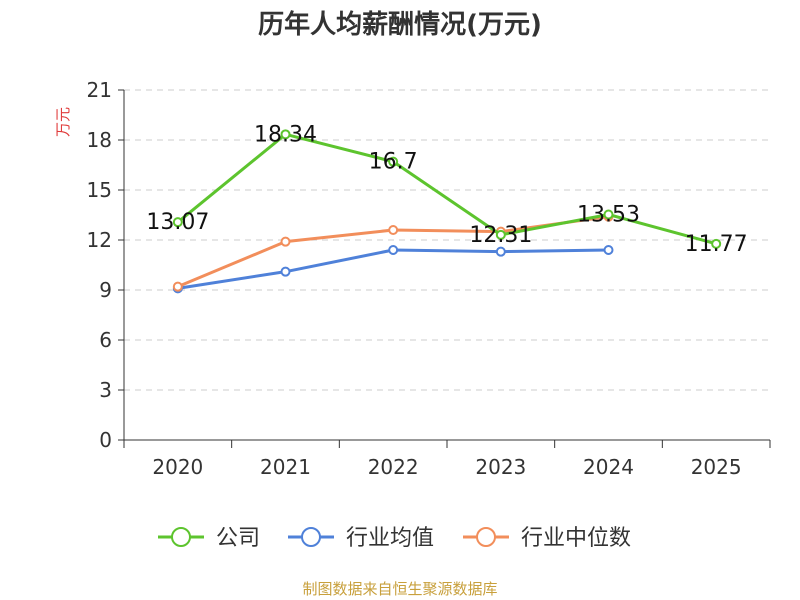 The width and height of the screenshot is (800, 600). Describe the element at coordinates (99, 190) in the screenshot. I see `y-tick-label: 15` at that location.